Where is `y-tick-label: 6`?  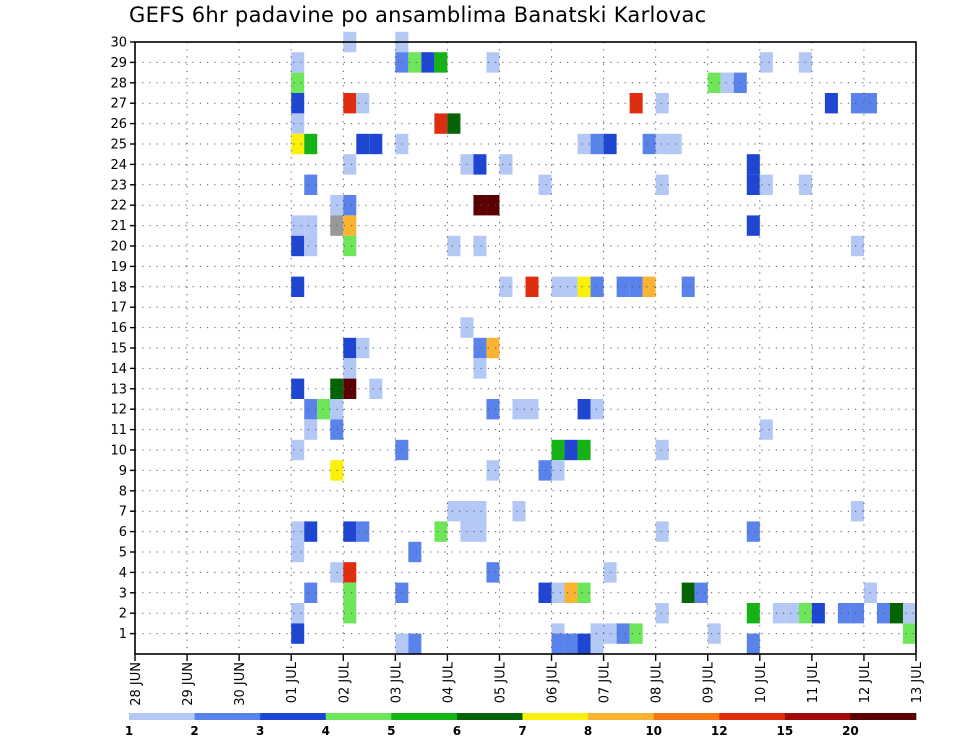 y-tick-label: 6 is located at coordinates (123, 532).